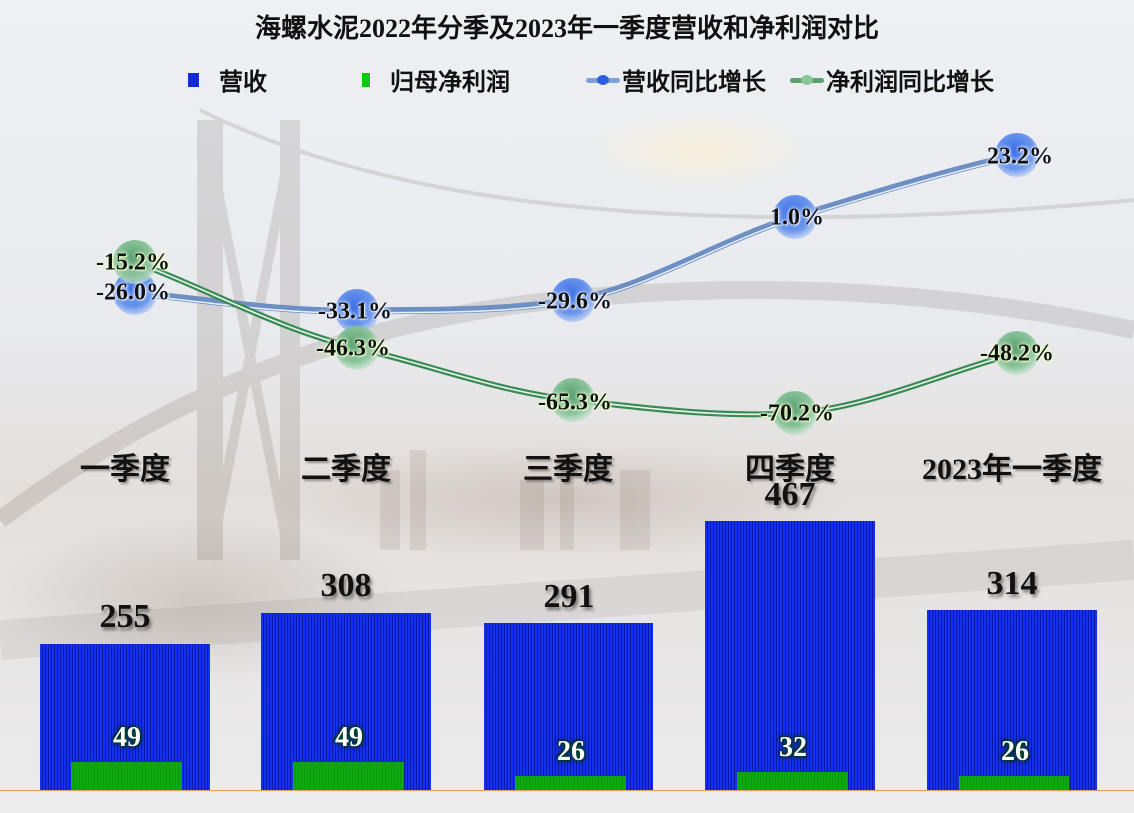  I want to click on legend-label: 净利润同比增长, so click(910, 83).